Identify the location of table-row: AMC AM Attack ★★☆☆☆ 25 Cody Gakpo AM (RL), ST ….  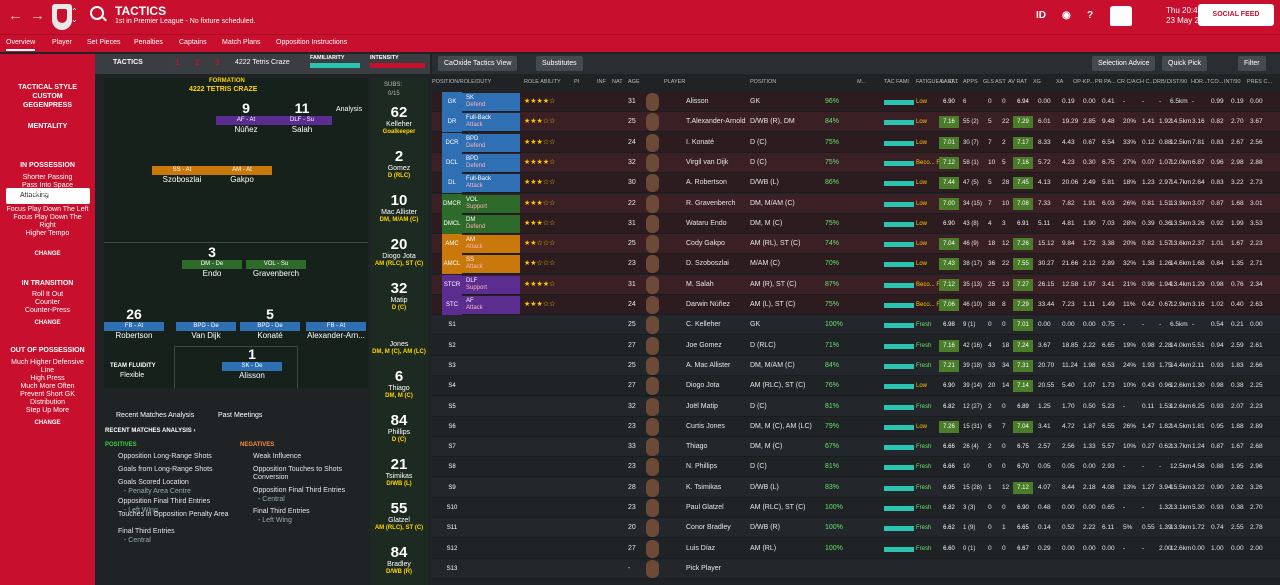
(856, 244).